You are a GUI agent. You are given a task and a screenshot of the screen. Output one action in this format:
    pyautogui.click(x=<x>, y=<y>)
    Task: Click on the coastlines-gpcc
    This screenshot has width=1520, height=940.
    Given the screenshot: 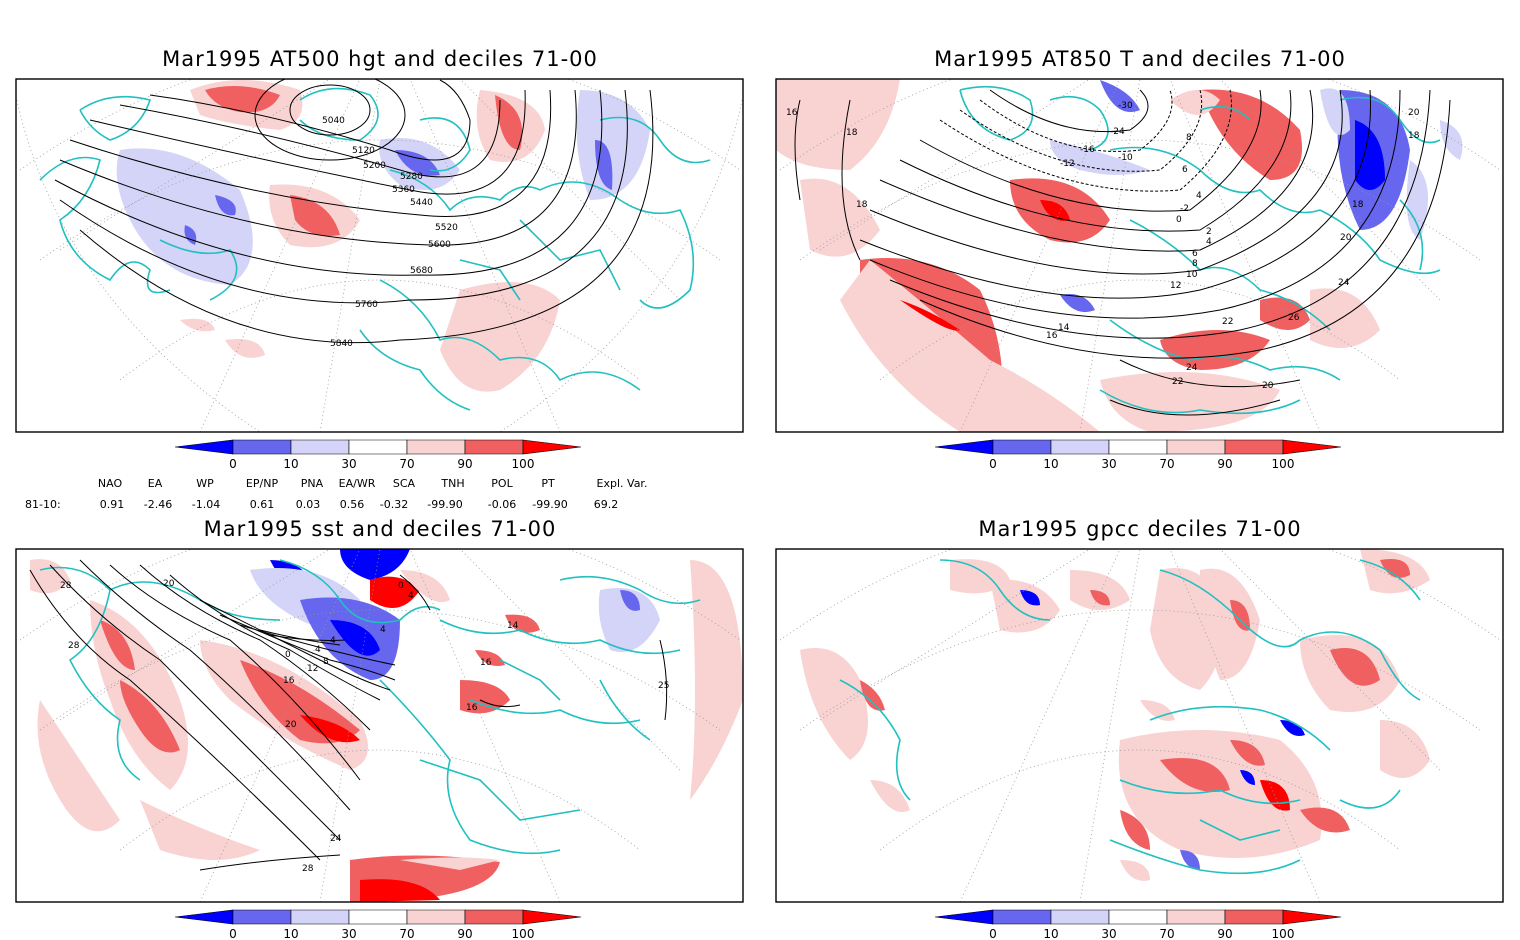 What is the action you would take?
    pyautogui.click(x=1130, y=717)
    